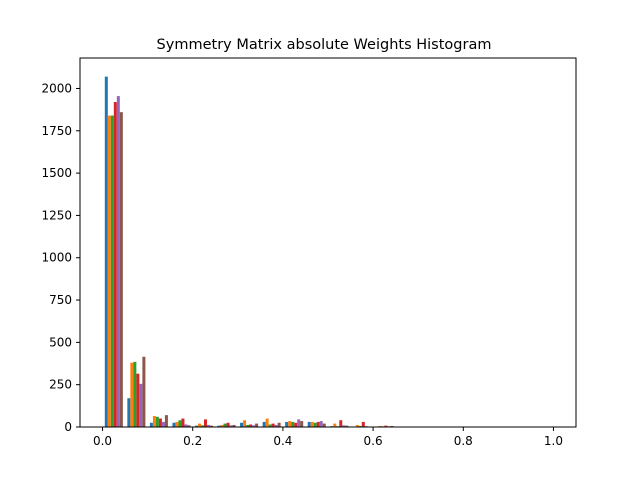 This screenshot has height=480, width=640. What do you see at coordinates (56, 258) in the screenshot?
I see `y-tick-label: 1000` at bounding box center [56, 258].